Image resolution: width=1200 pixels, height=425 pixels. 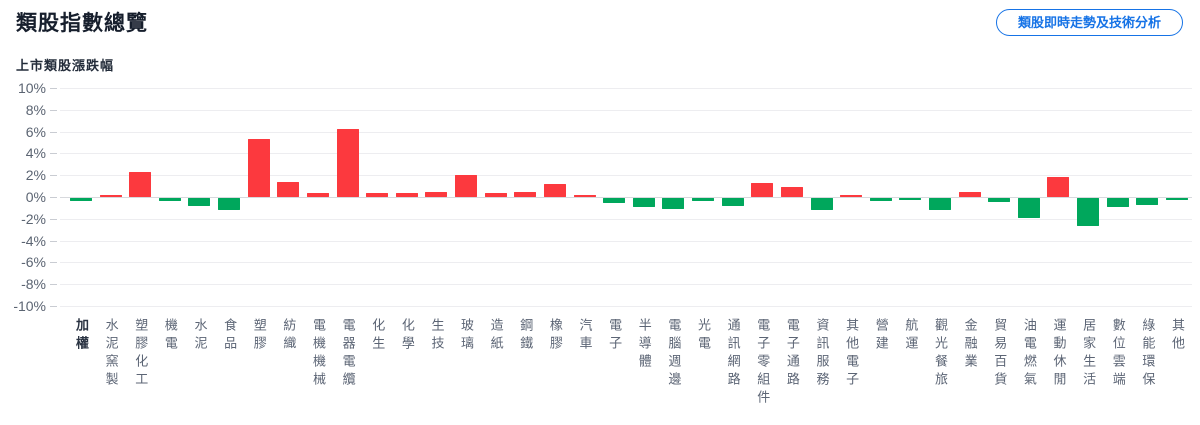 What do you see at coordinates (258, 168) in the screenshot?
I see `bar-塑膠` at bounding box center [258, 168].